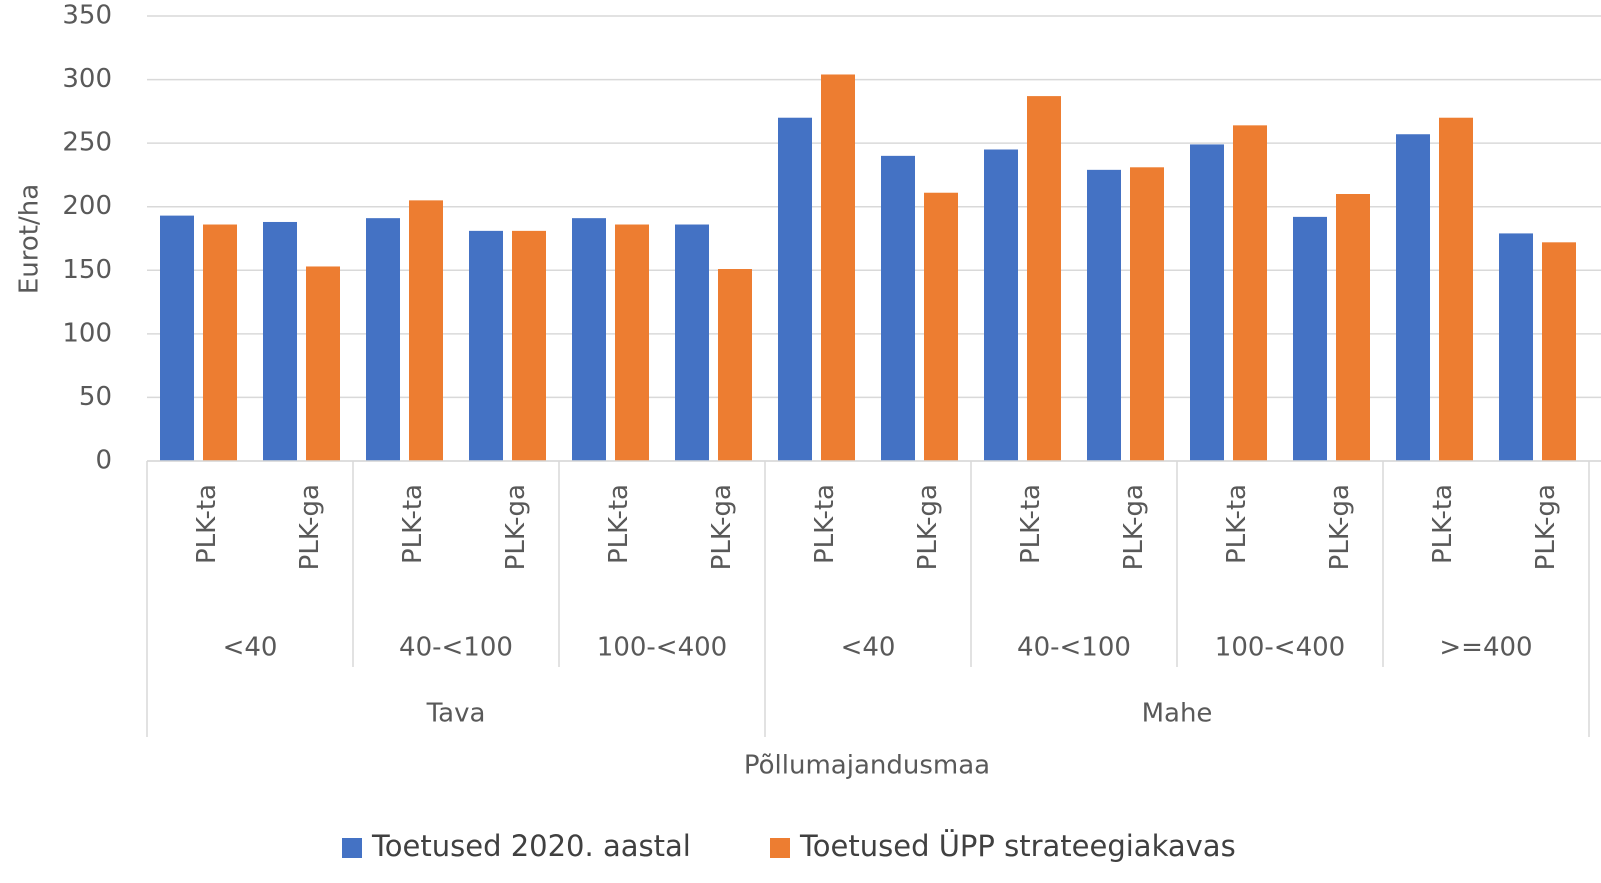 The height and width of the screenshot is (883, 1601). What do you see at coordinates (103, 461) in the screenshot?
I see `y-tick-label: 0` at bounding box center [103, 461].